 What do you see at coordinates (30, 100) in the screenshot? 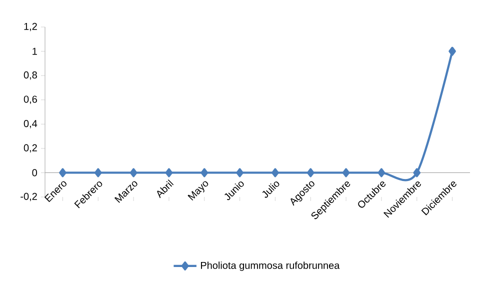
I see `y-tick-label: 0,6` at bounding box center [30, 100].